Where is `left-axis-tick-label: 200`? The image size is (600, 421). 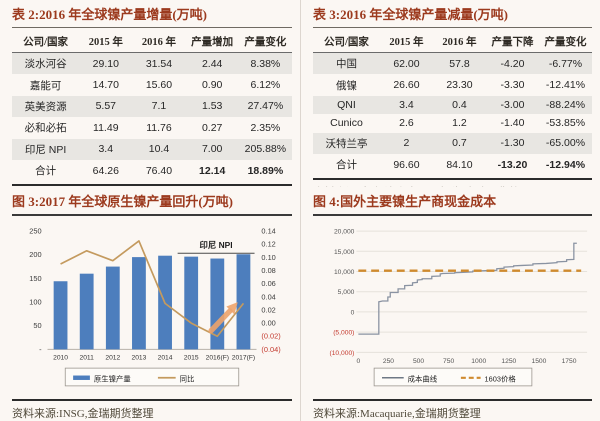 left-axis-tick-label: 200 is located at coordinates (35, 254).